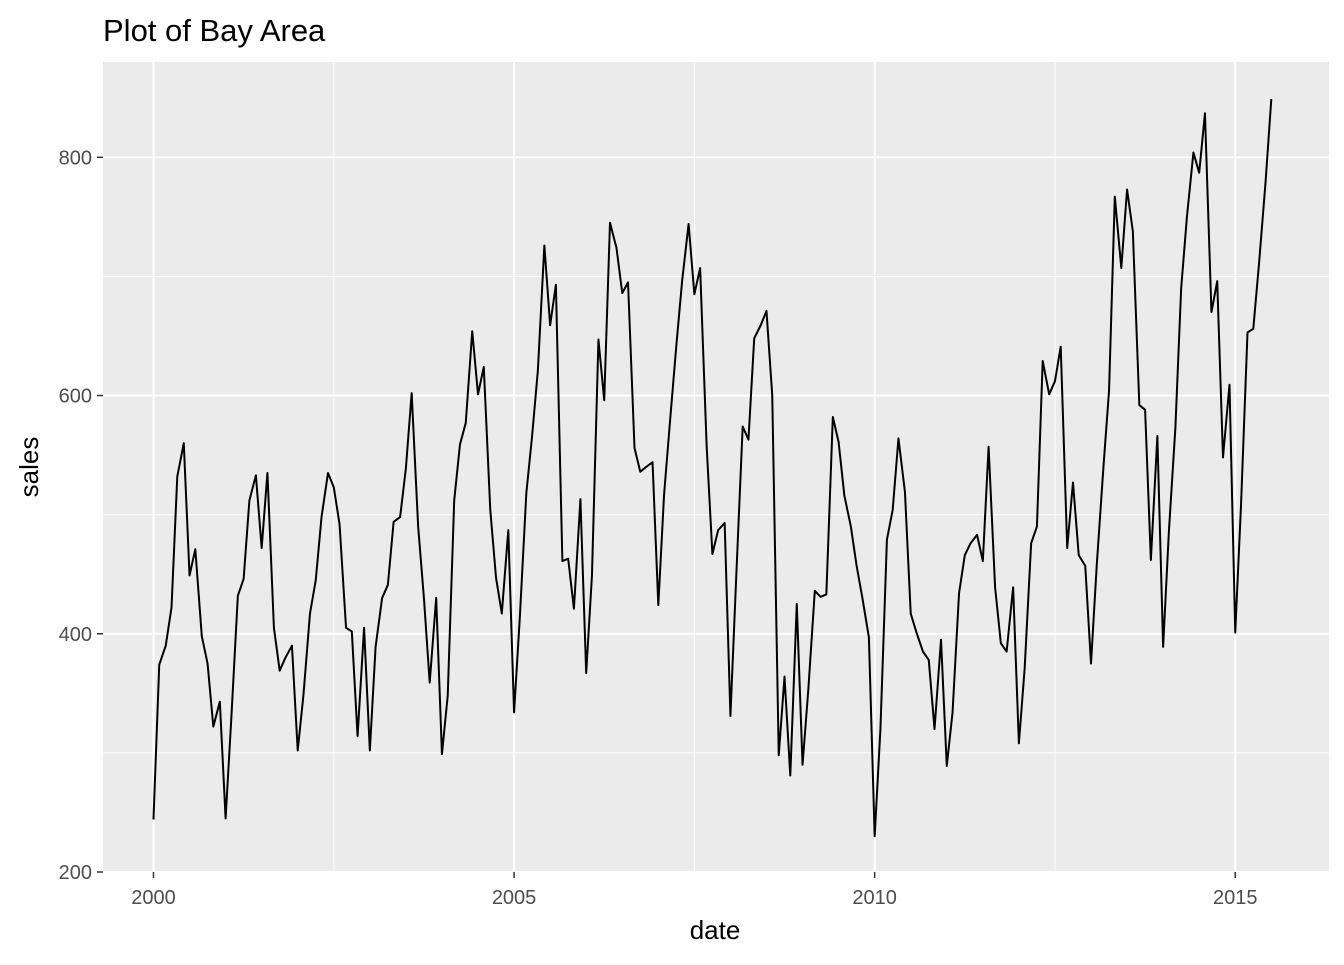 Image resolution: width=1344 pixels, height=965 pixels. What do you see at coordinates (75, 158) in the screenshot?
I see `y-tick-label: 800` at bounding box center [75, 158].